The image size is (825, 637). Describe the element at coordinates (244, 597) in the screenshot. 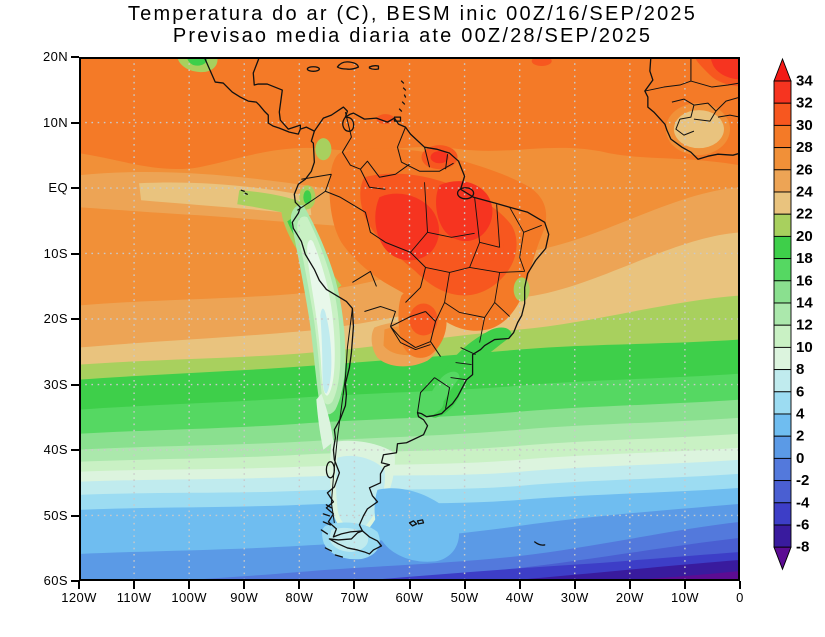

I see `lon-tick-label: 90W` at that location.